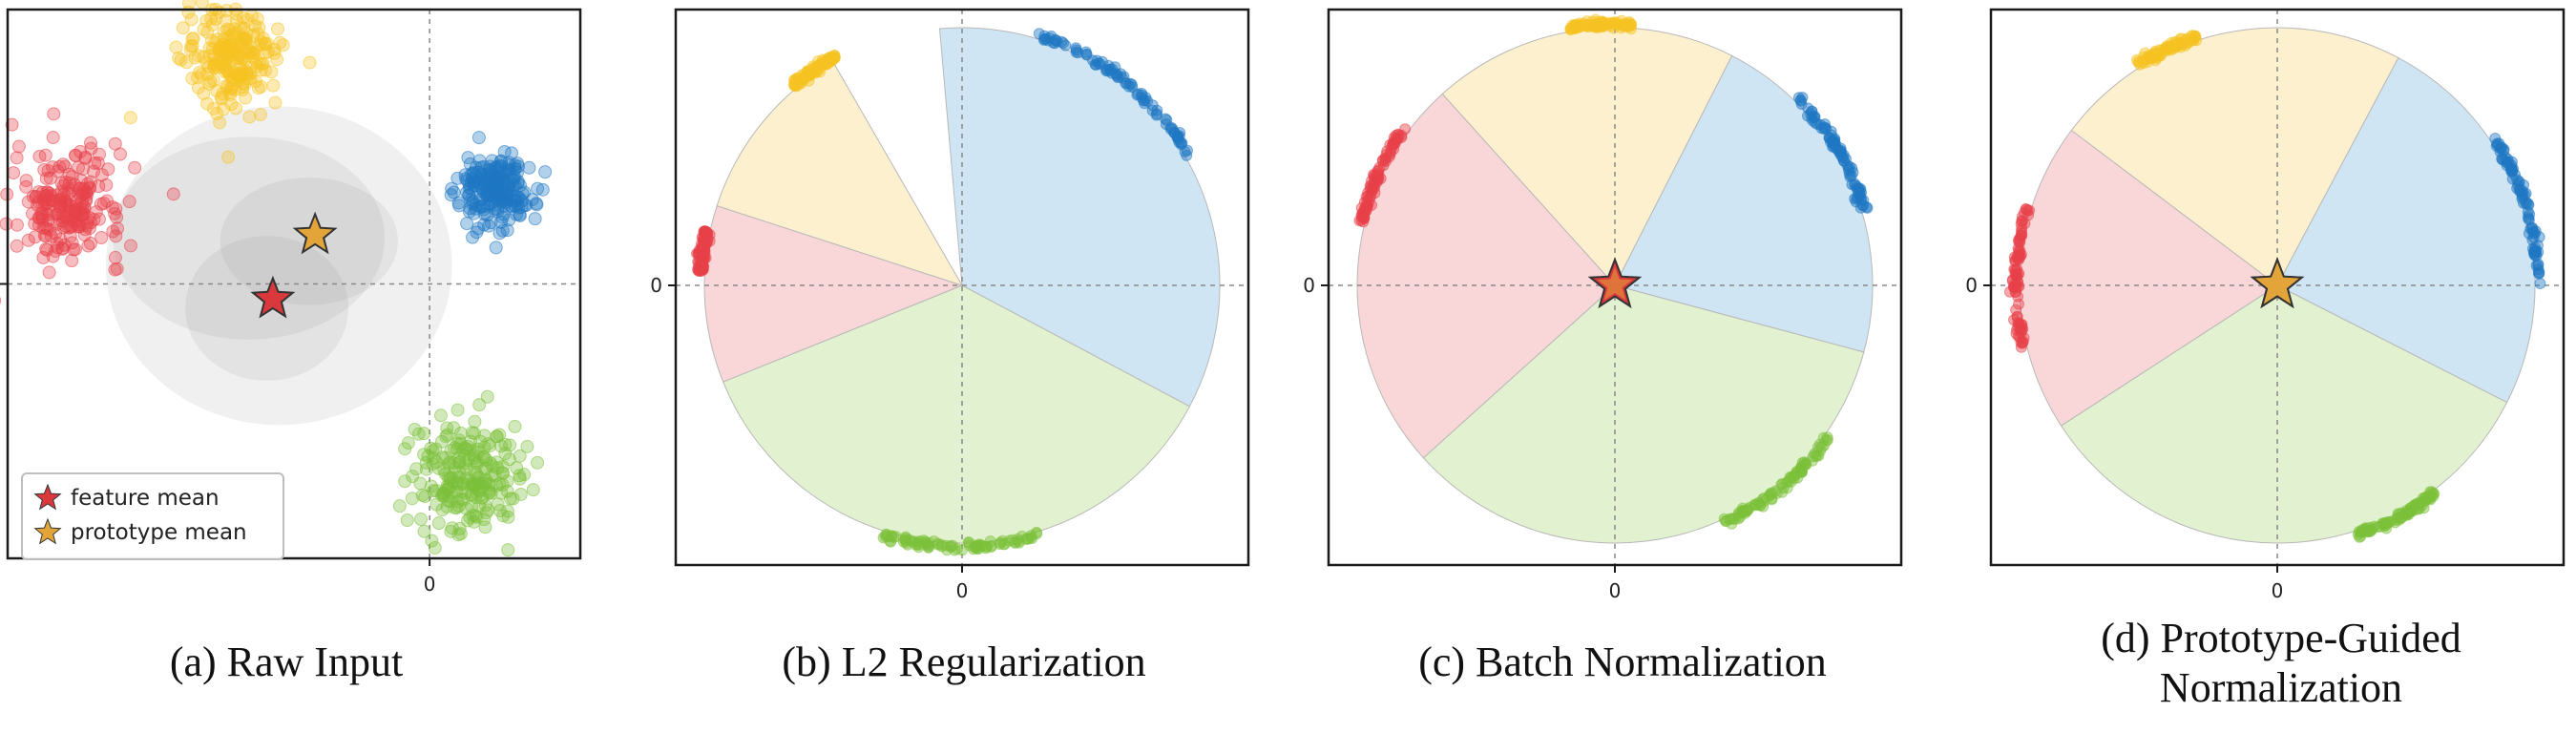 This screenshot has height=733, width=2576. What do you see at coordinates (1309, 285) in the screenshot?
I see `y-tick-label-c: 0` at bounding box center [1309, 285].